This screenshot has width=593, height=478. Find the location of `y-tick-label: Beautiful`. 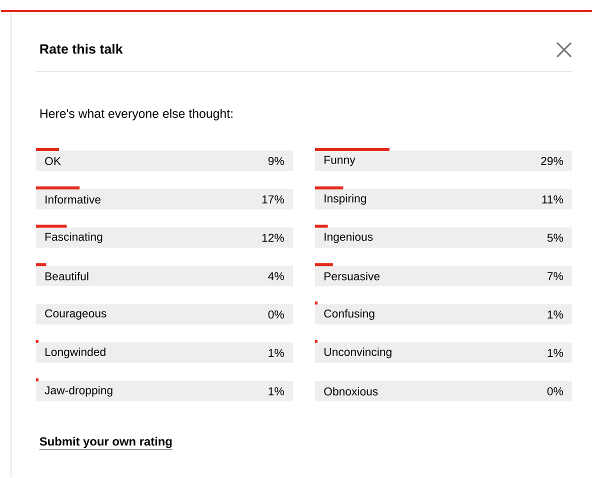

y-tick-label: Beautiful is located at coordinates (66, 276).